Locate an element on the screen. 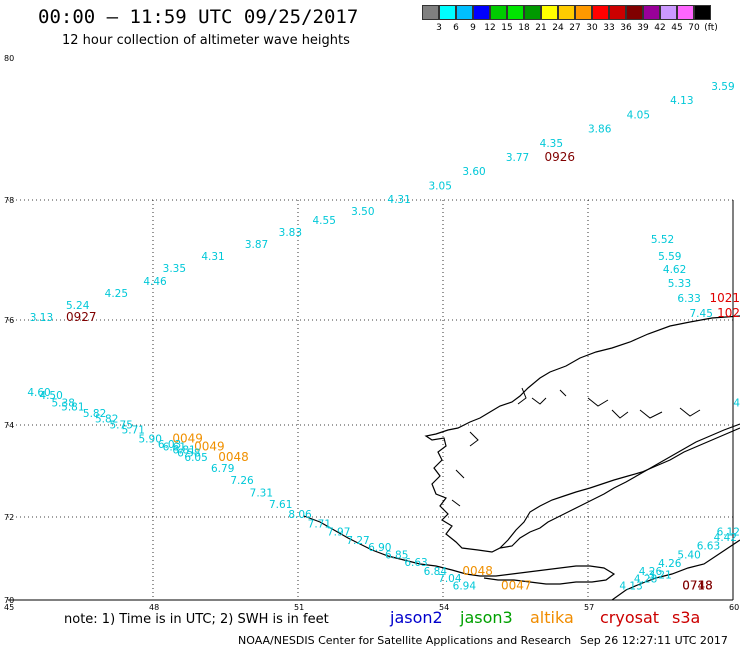 Image resolution: width=740 pixels, height=650 pixels. colorbar-label: 21 is located at coordinates (541, 28).